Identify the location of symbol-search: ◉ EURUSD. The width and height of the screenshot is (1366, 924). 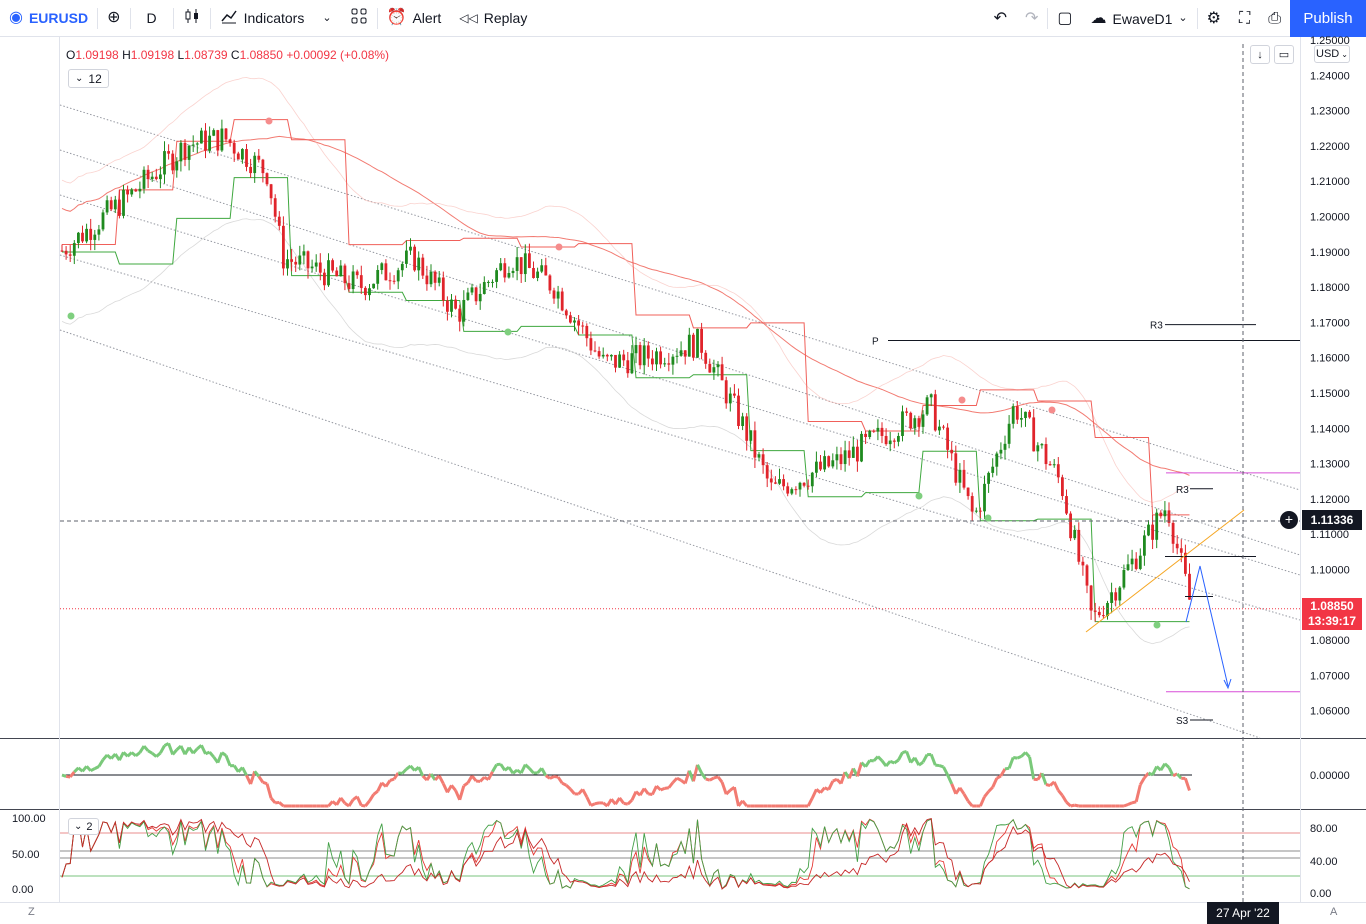
(48, 18).